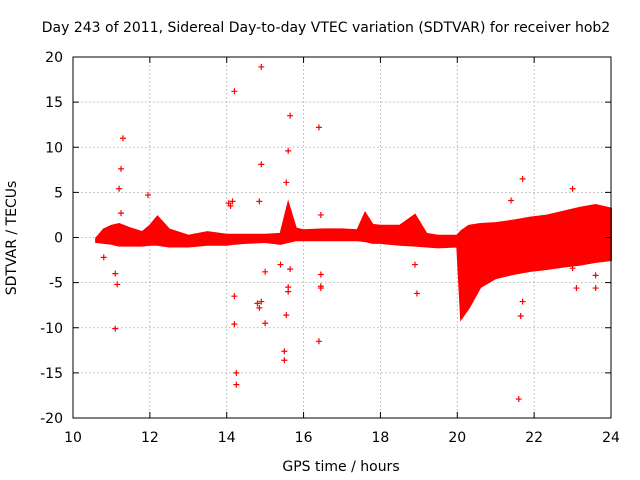 This screenshot has height=480, width=640. What do you see at coordinates (56, 284) in the screenshot?
I see `y-tick-label: -5` at bounding box center [56, 284].